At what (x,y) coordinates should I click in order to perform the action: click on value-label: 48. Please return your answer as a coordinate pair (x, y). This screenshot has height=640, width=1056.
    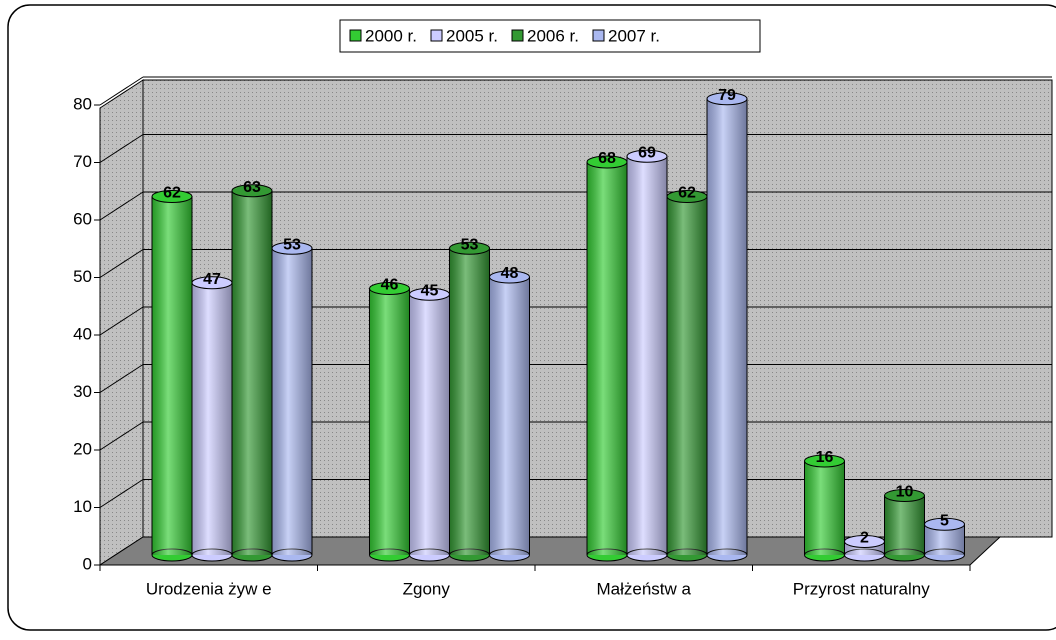
    Looking at the image, I should click on (510, 273).